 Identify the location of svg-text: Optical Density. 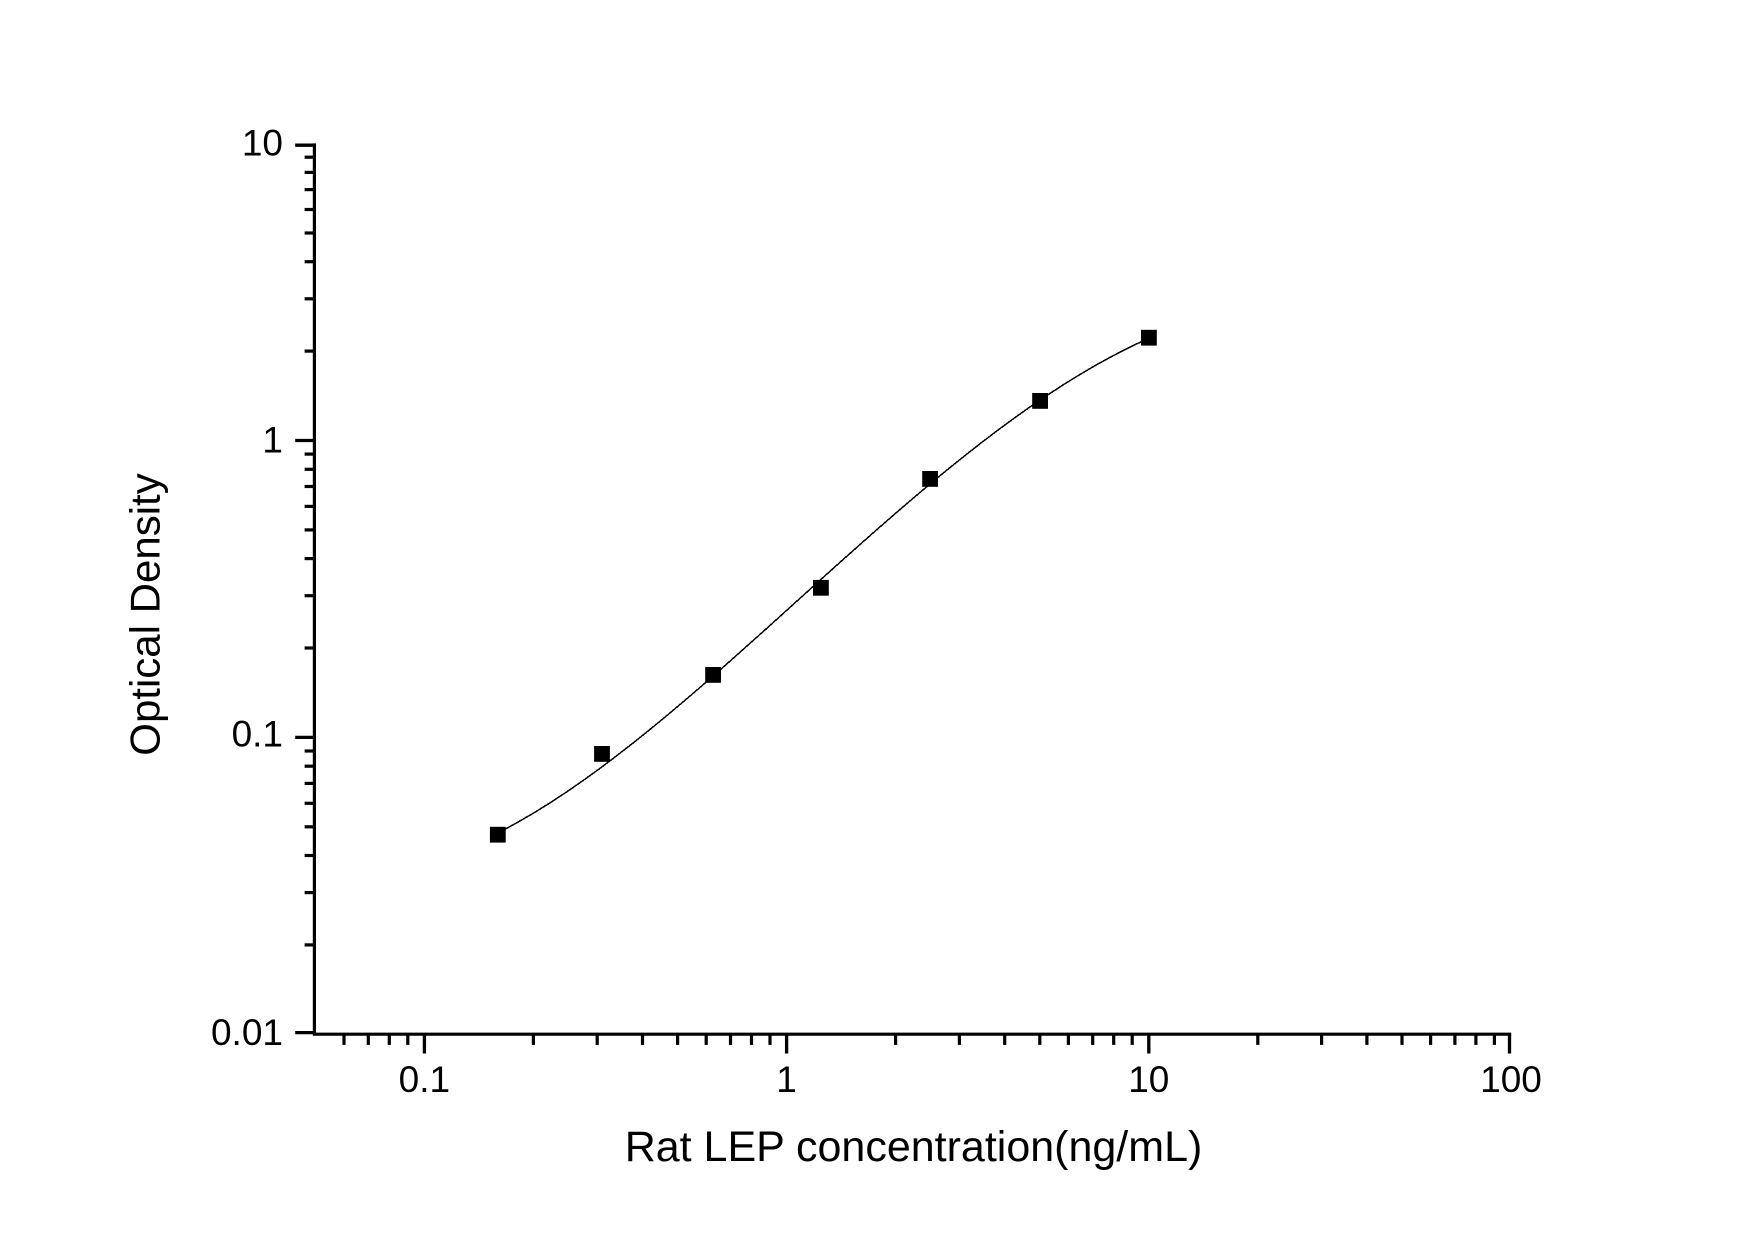
(145, 614).